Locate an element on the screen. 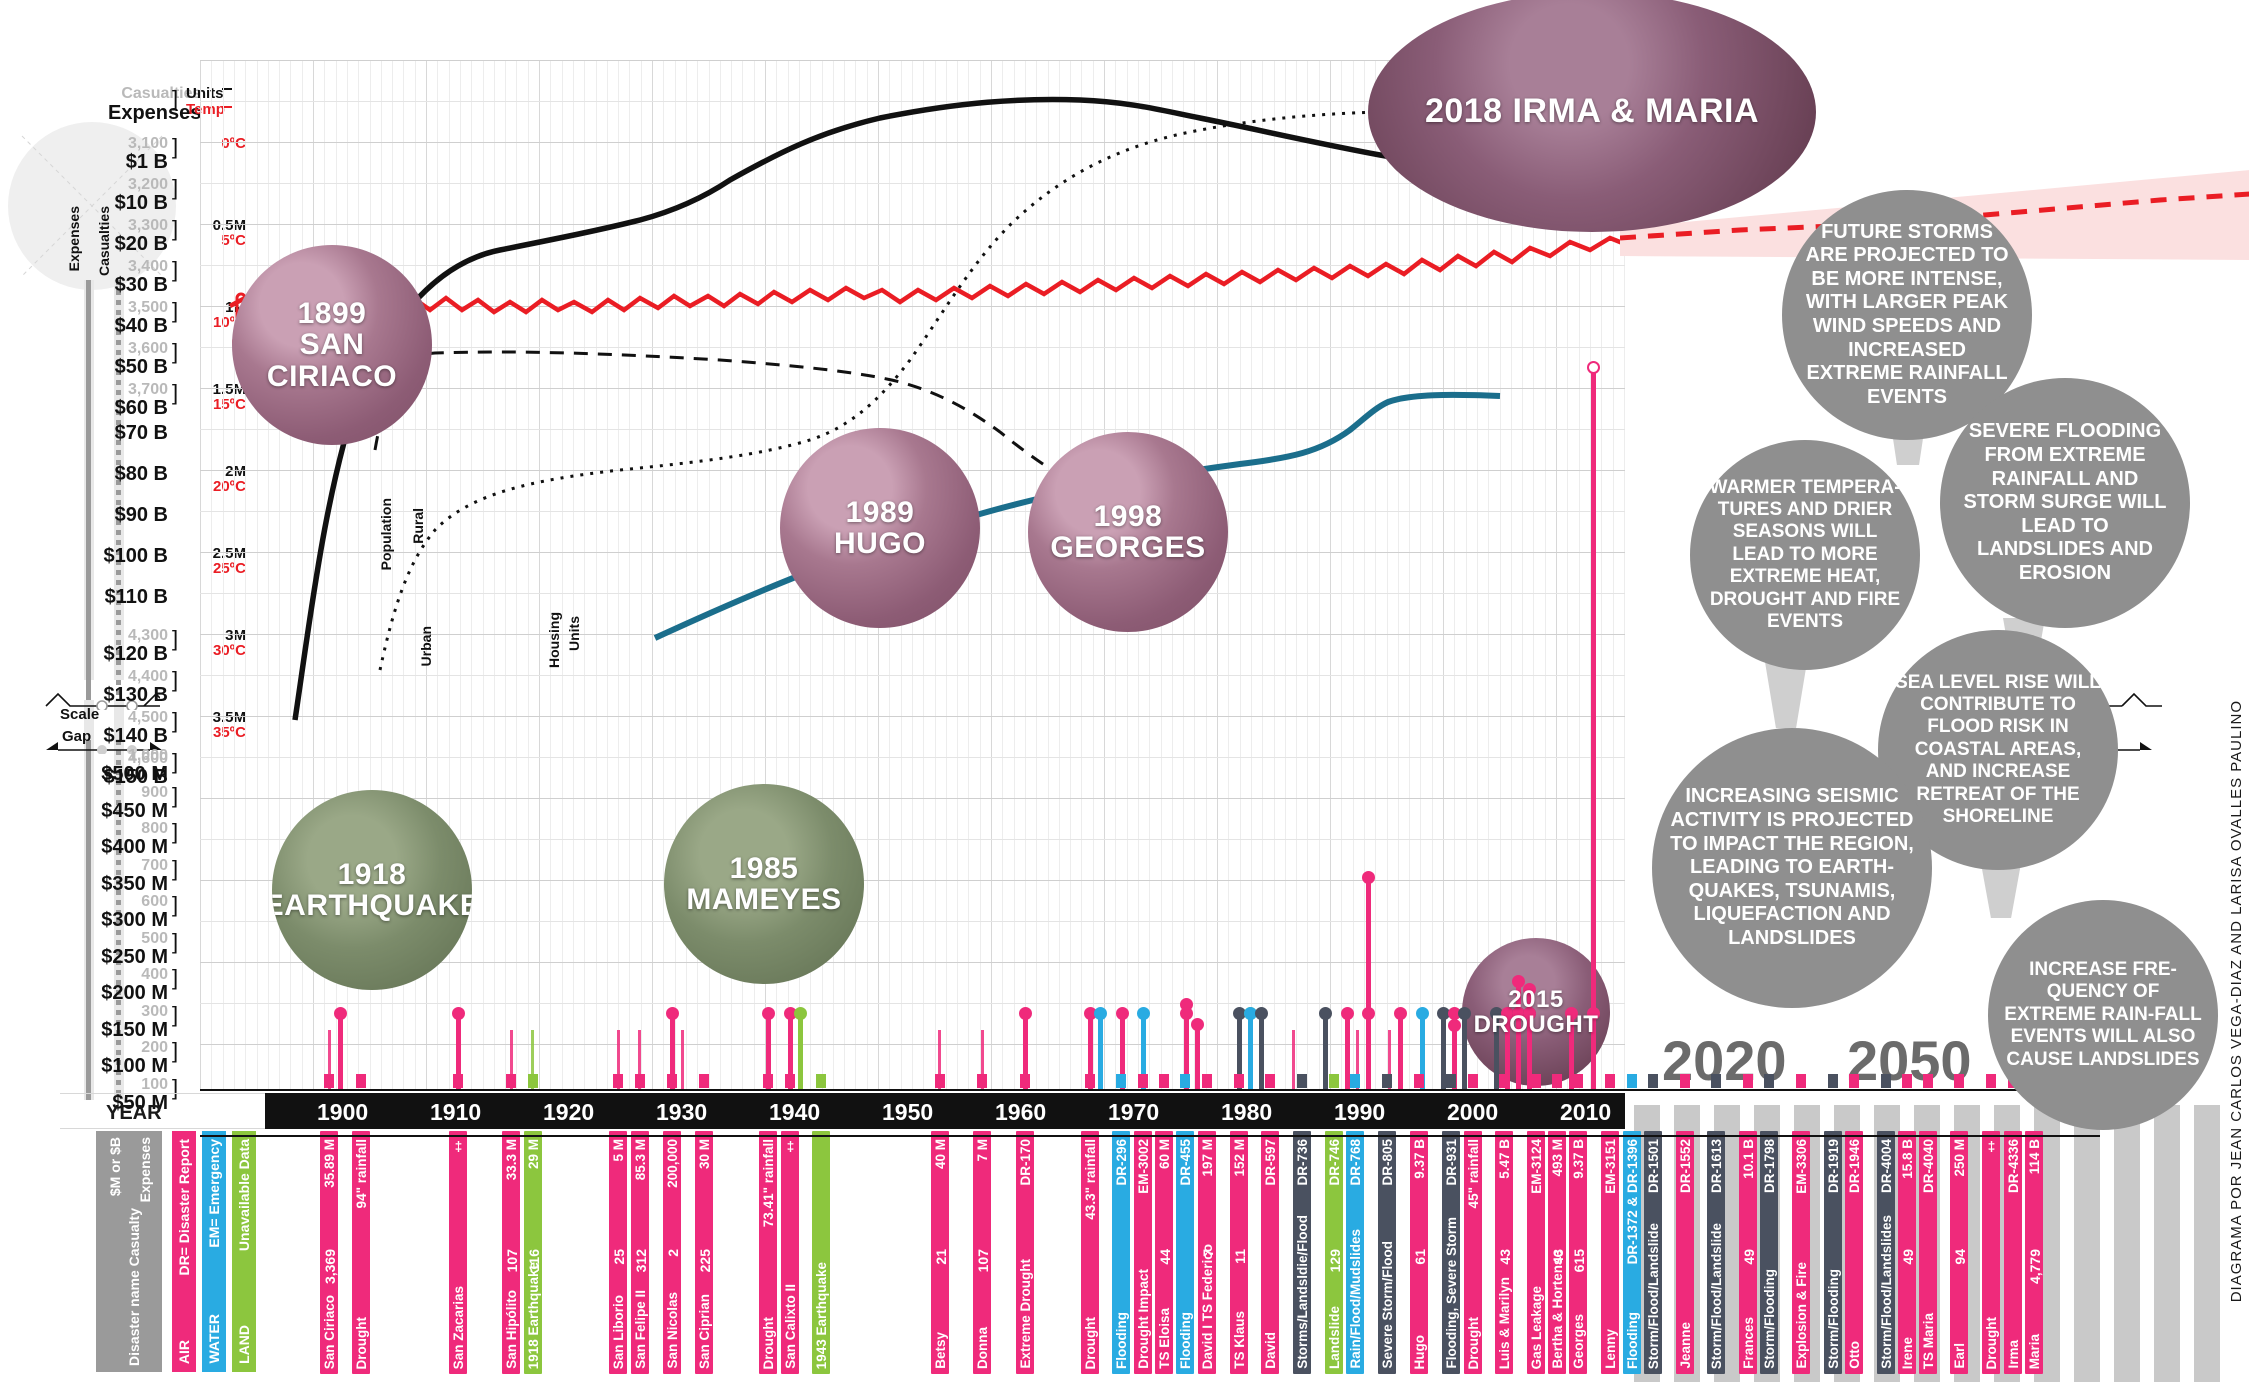  disaster-column: 45" rainfall Drought is located at coordinates (1472, 1252).